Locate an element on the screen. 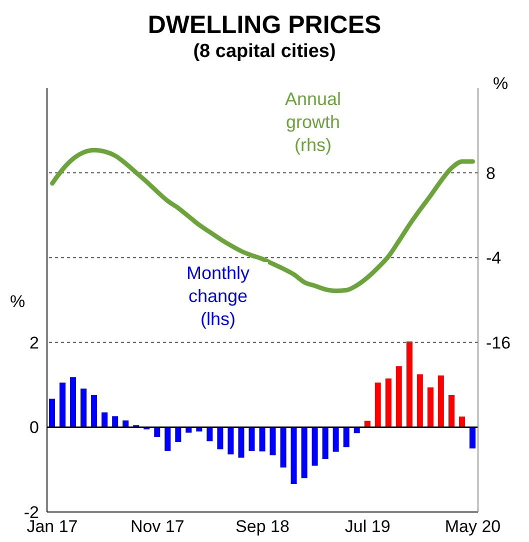 Image resolution: width=529 pixels, height=542 pixels. x-tick-label: Jan 17 is located at coordinates (52, 526).